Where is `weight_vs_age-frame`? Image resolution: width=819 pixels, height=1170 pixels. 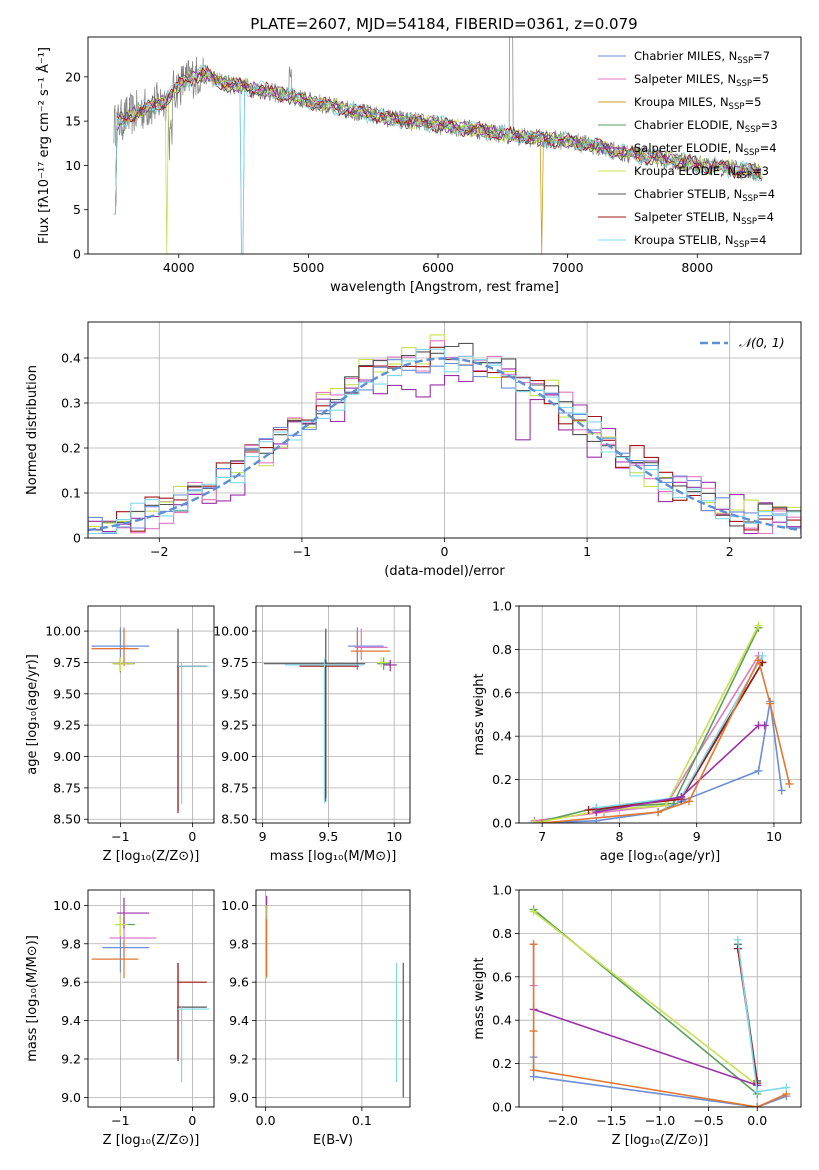
weight_vs_age-frame is located at coordinates (660, 714).